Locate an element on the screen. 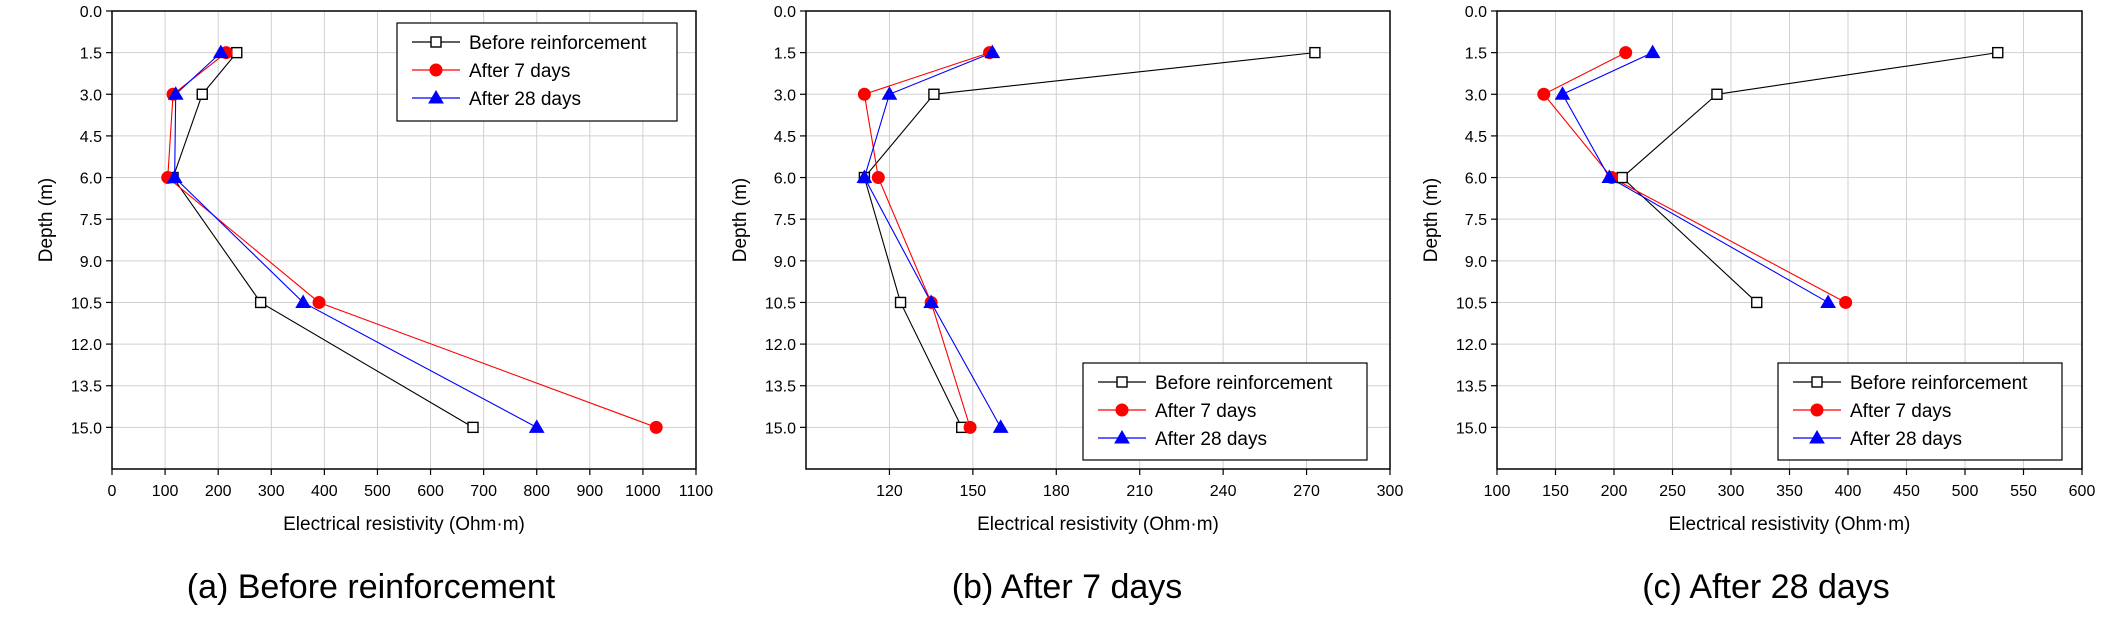 The width and height of the screenshot is (2116, 628). panel-caption: (b) After 7 days is located at coordinates (1067, 587).